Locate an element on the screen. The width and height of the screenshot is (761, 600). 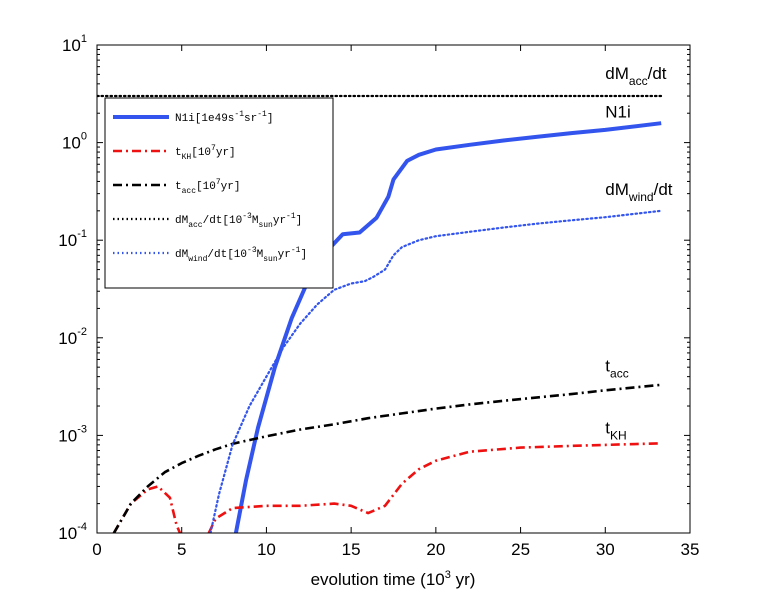
y-tick-label: 10⁻² is located at coordinates (72, 337).